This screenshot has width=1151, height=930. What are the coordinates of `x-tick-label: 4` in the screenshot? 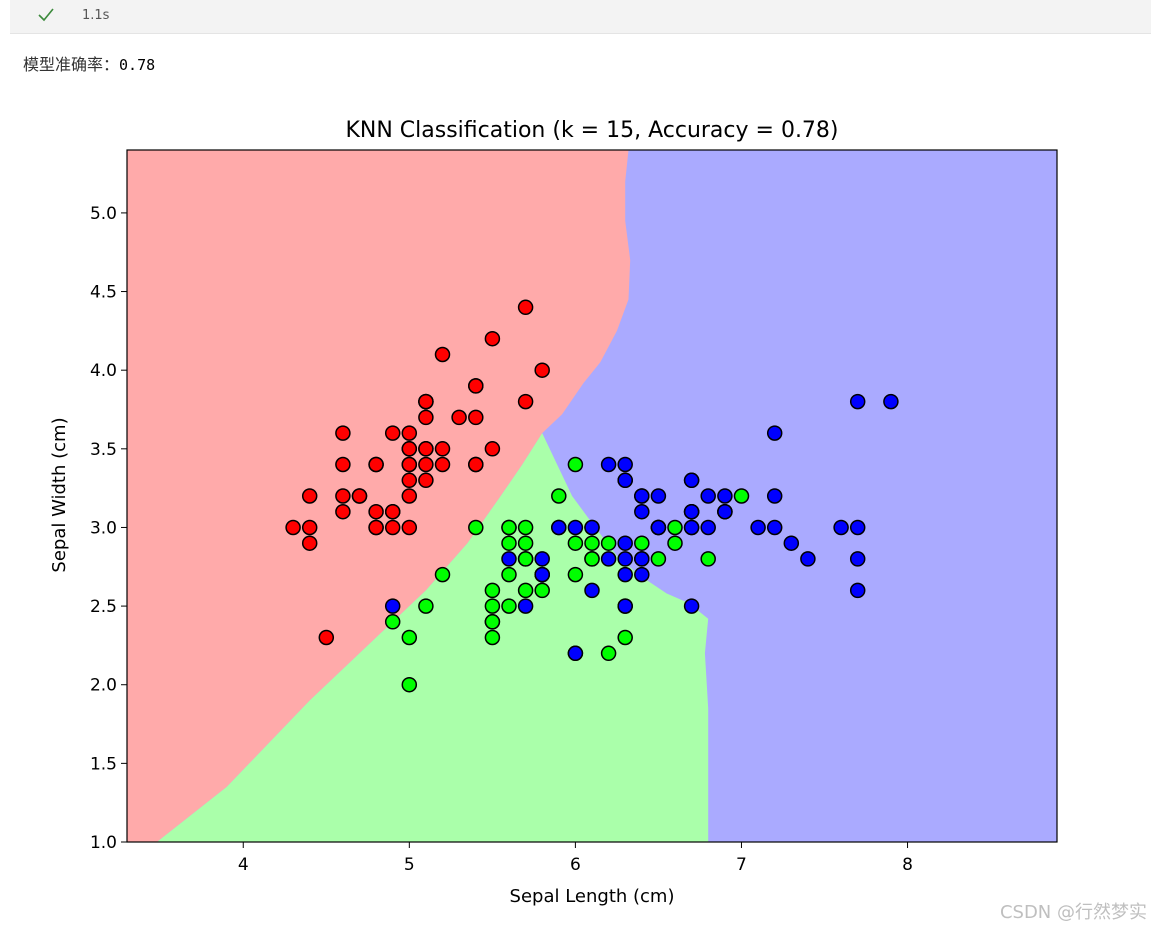 It's located at (243, 865).